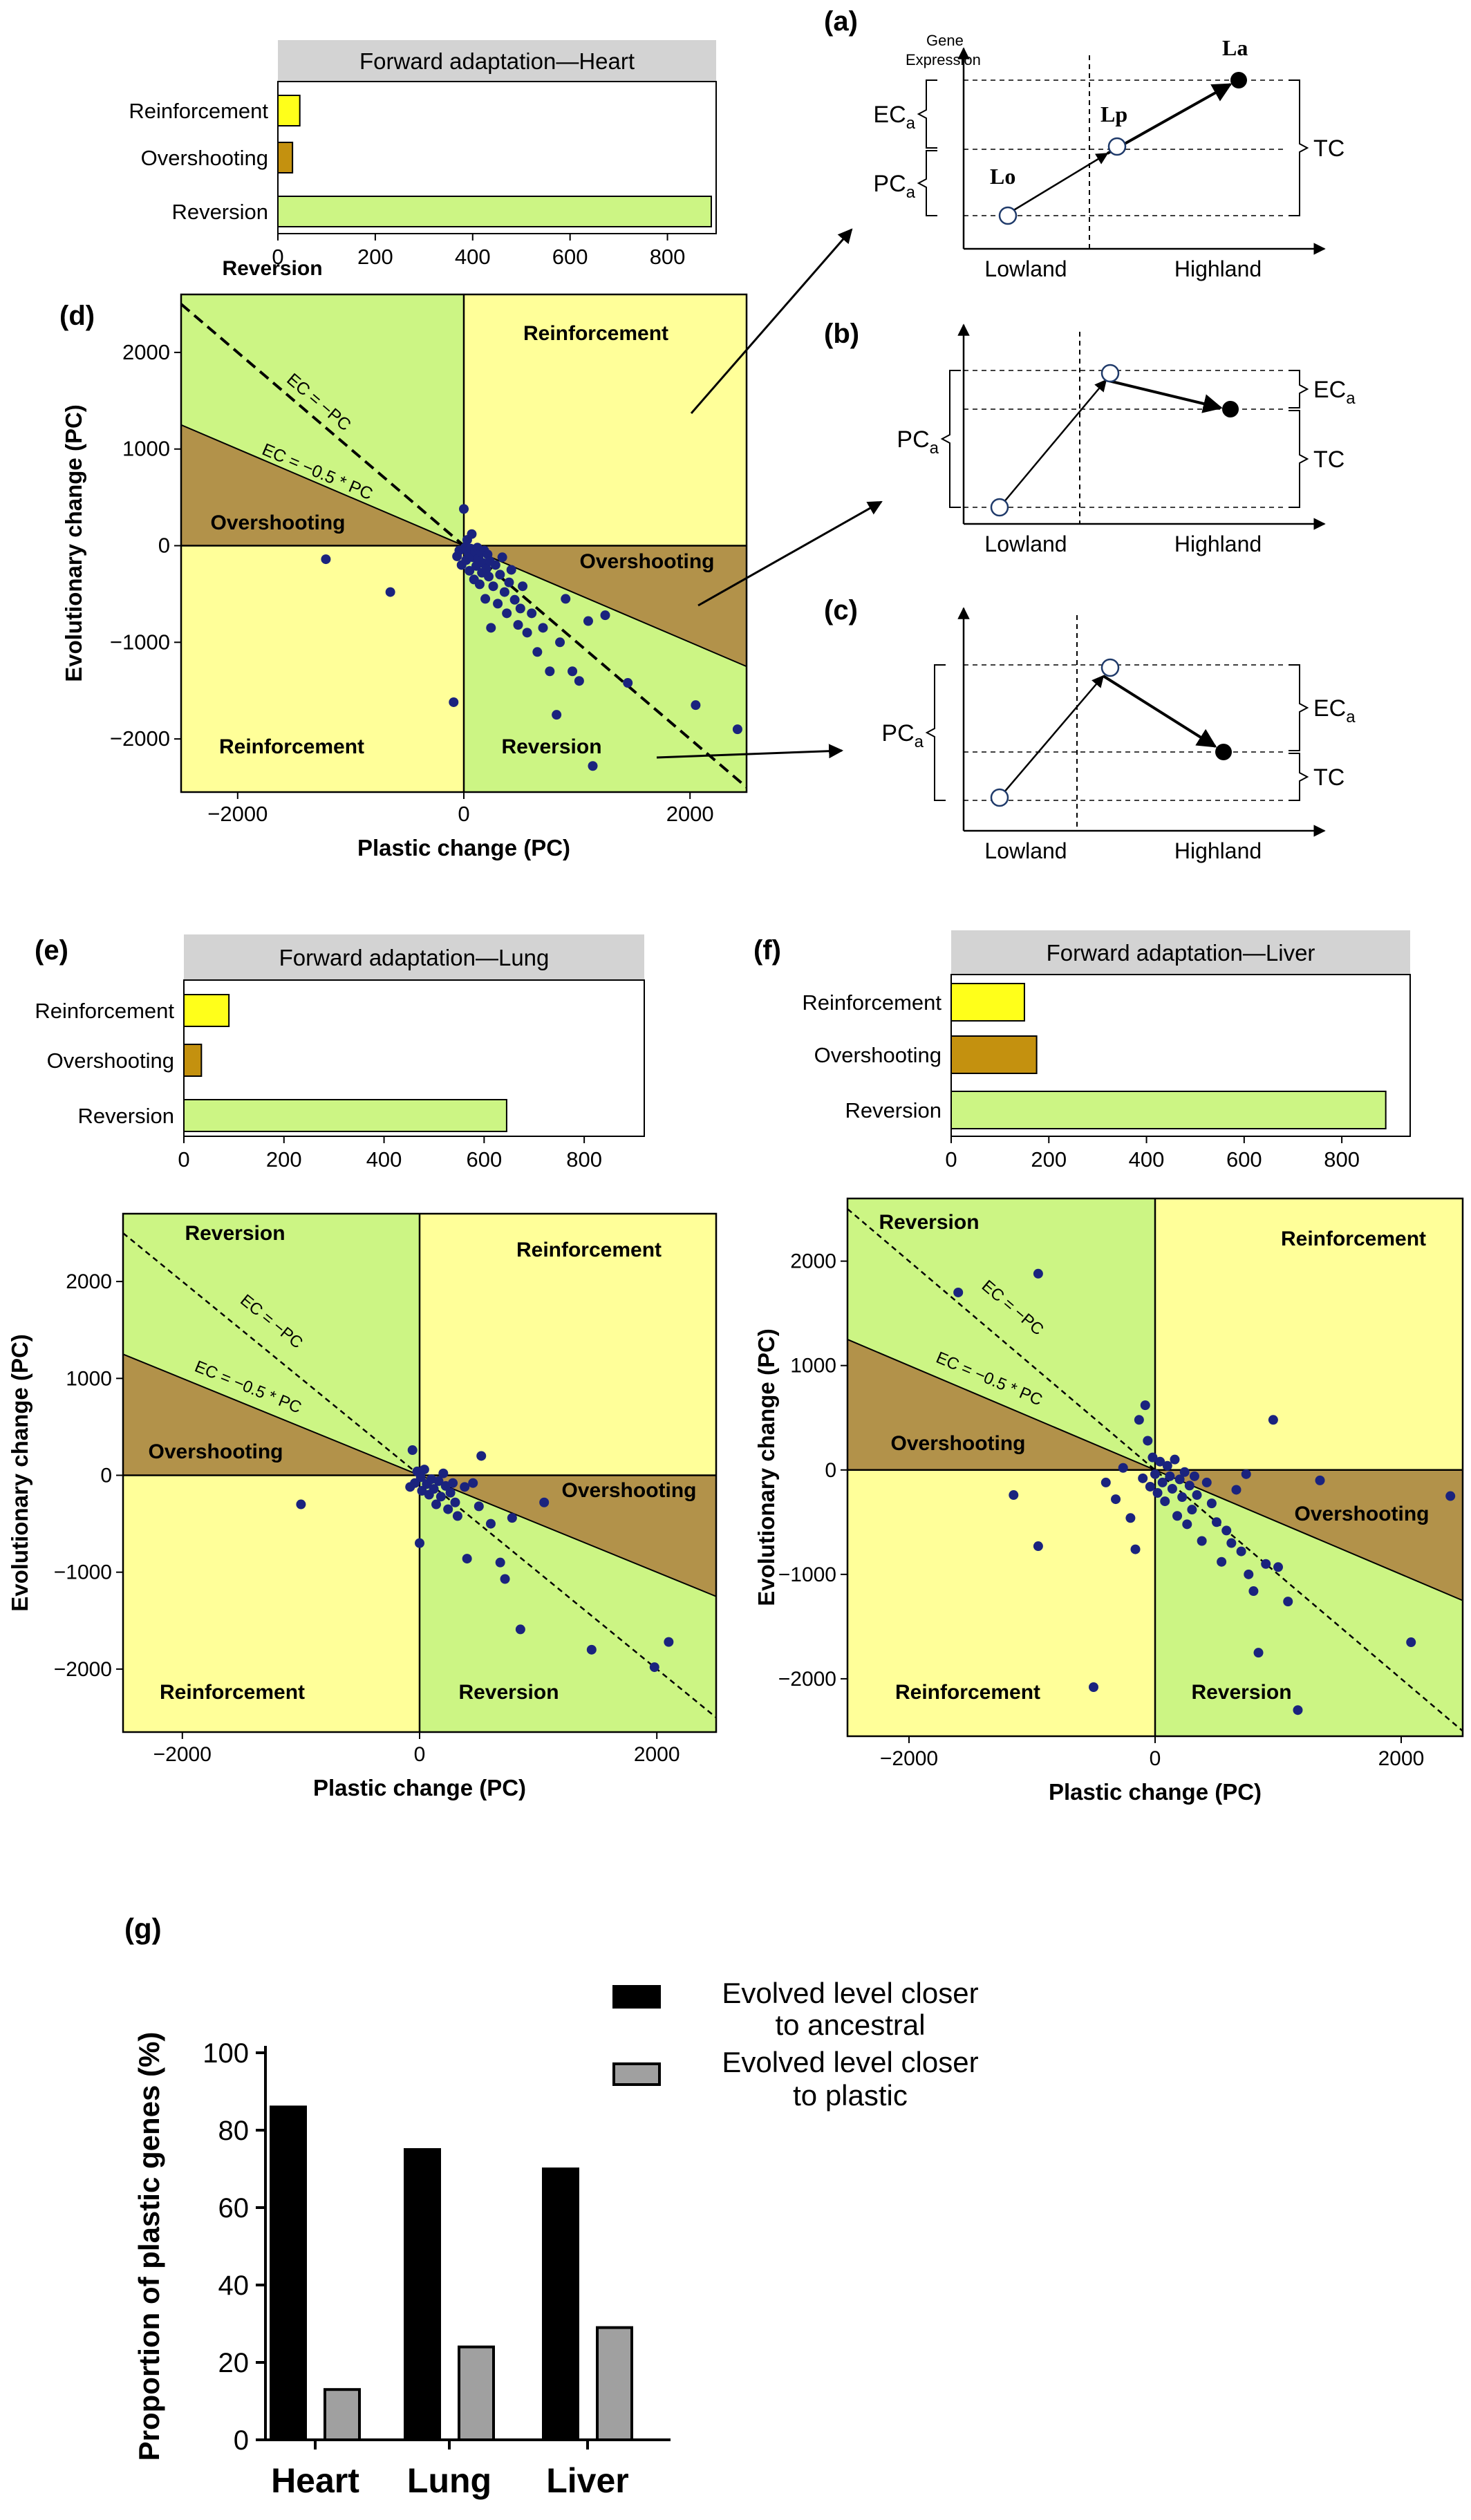  I want to click on bar-heart-ancestral, so click(289, 2273).